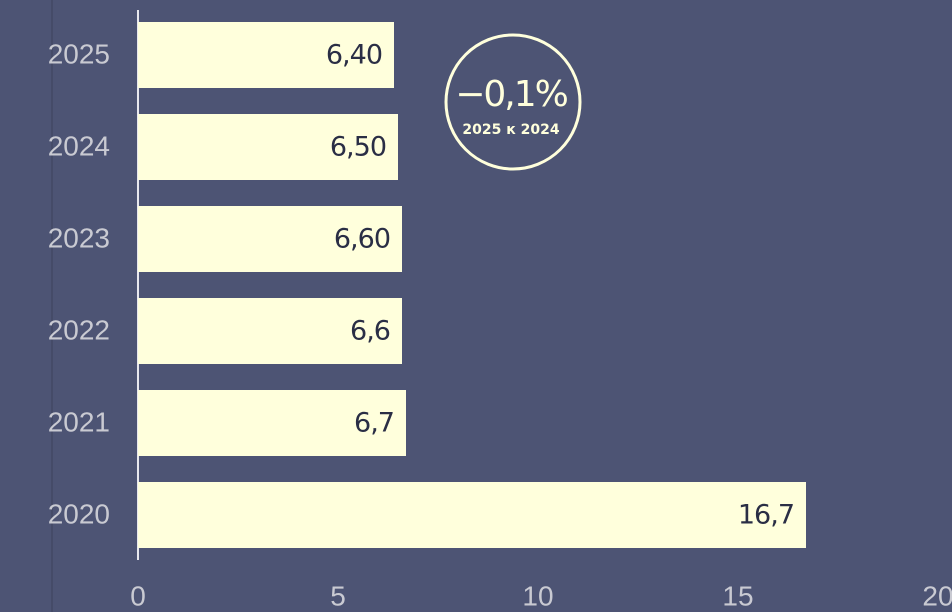 The image size is (952, 612). What do you see at coordinates (374, 423) in the screenshot?
I see `value-label: 6,7` at bounding box center [374, 423].